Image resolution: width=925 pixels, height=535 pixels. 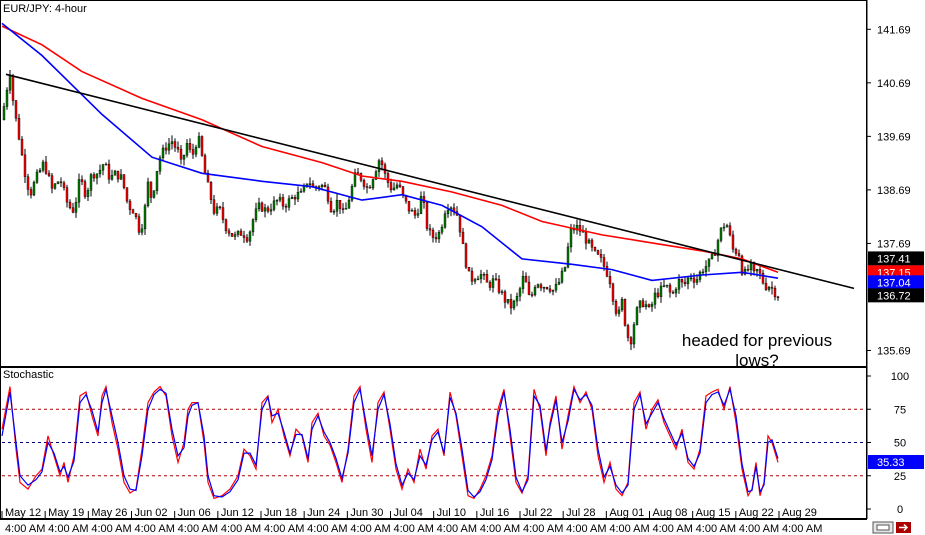 What do you see at coordinates (580, 513) in the screenshot?
I see `x-date-label: Jul 28` at bounding box center [580, 513].